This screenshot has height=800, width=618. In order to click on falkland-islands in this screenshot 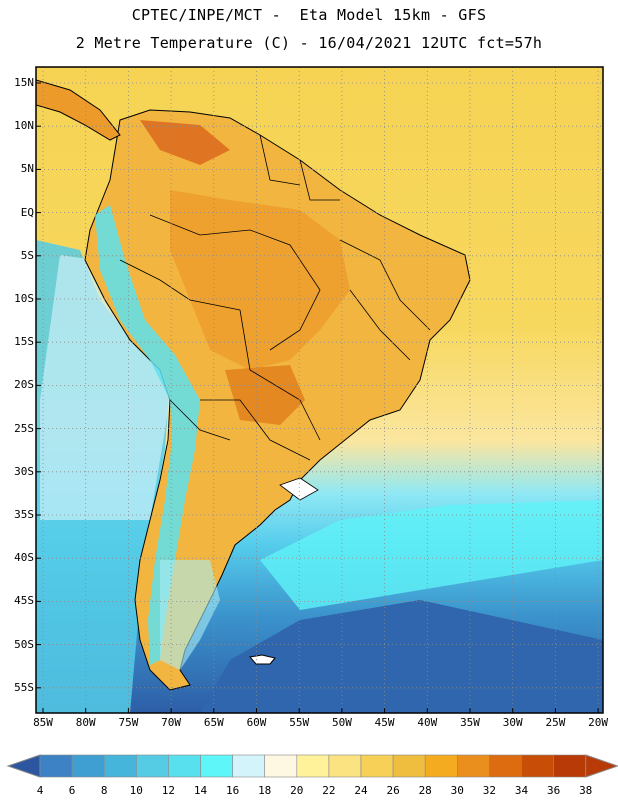, I will do `click(262, 659)`.